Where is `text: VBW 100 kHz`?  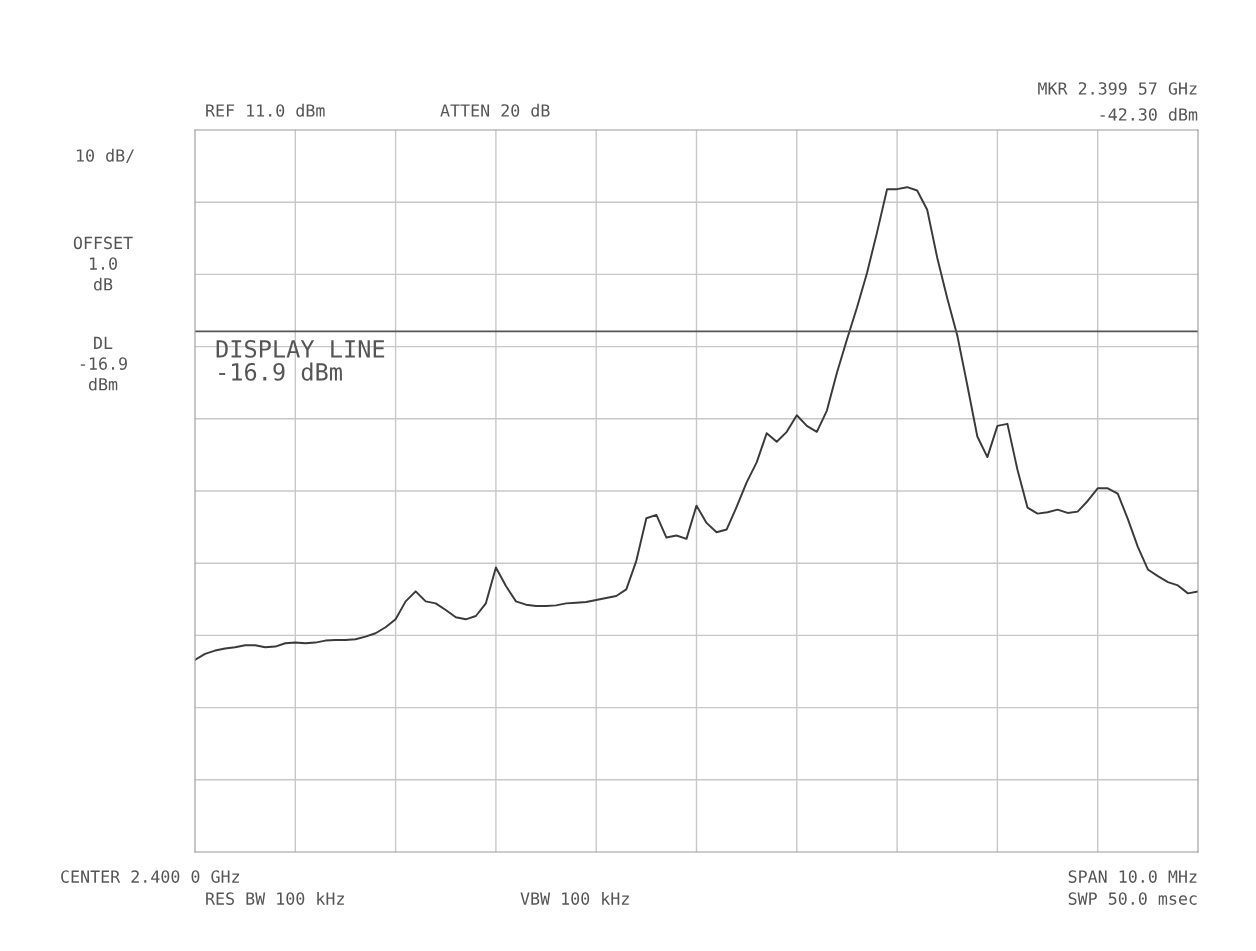
text: VBW 100 kHz is located at coordinates (574, 898).